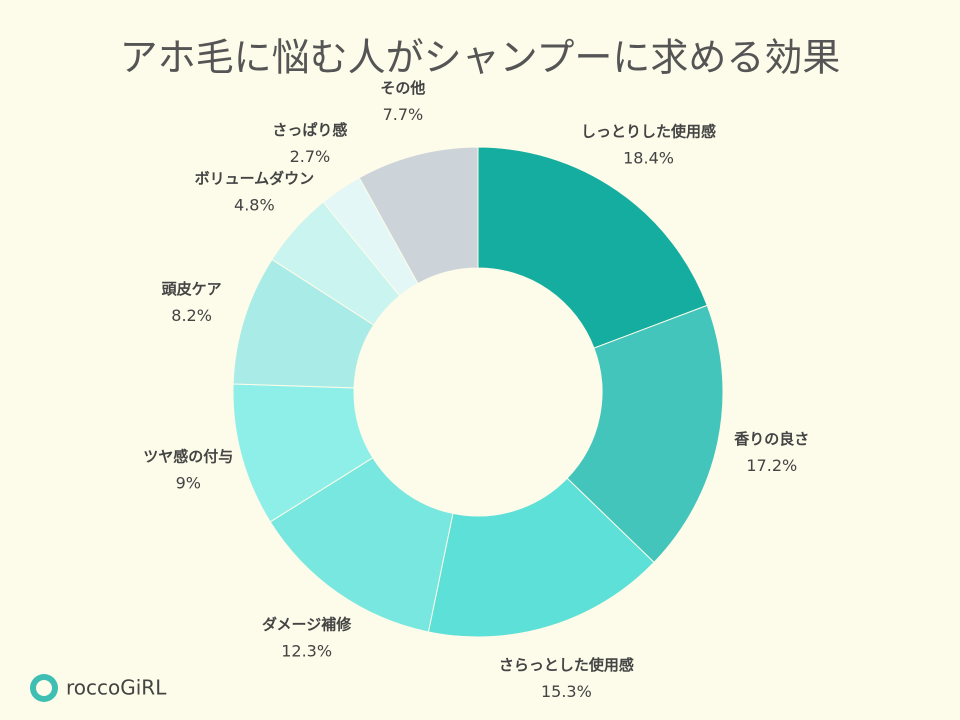  I want to click on slice-label: その他, so click(402, 88).